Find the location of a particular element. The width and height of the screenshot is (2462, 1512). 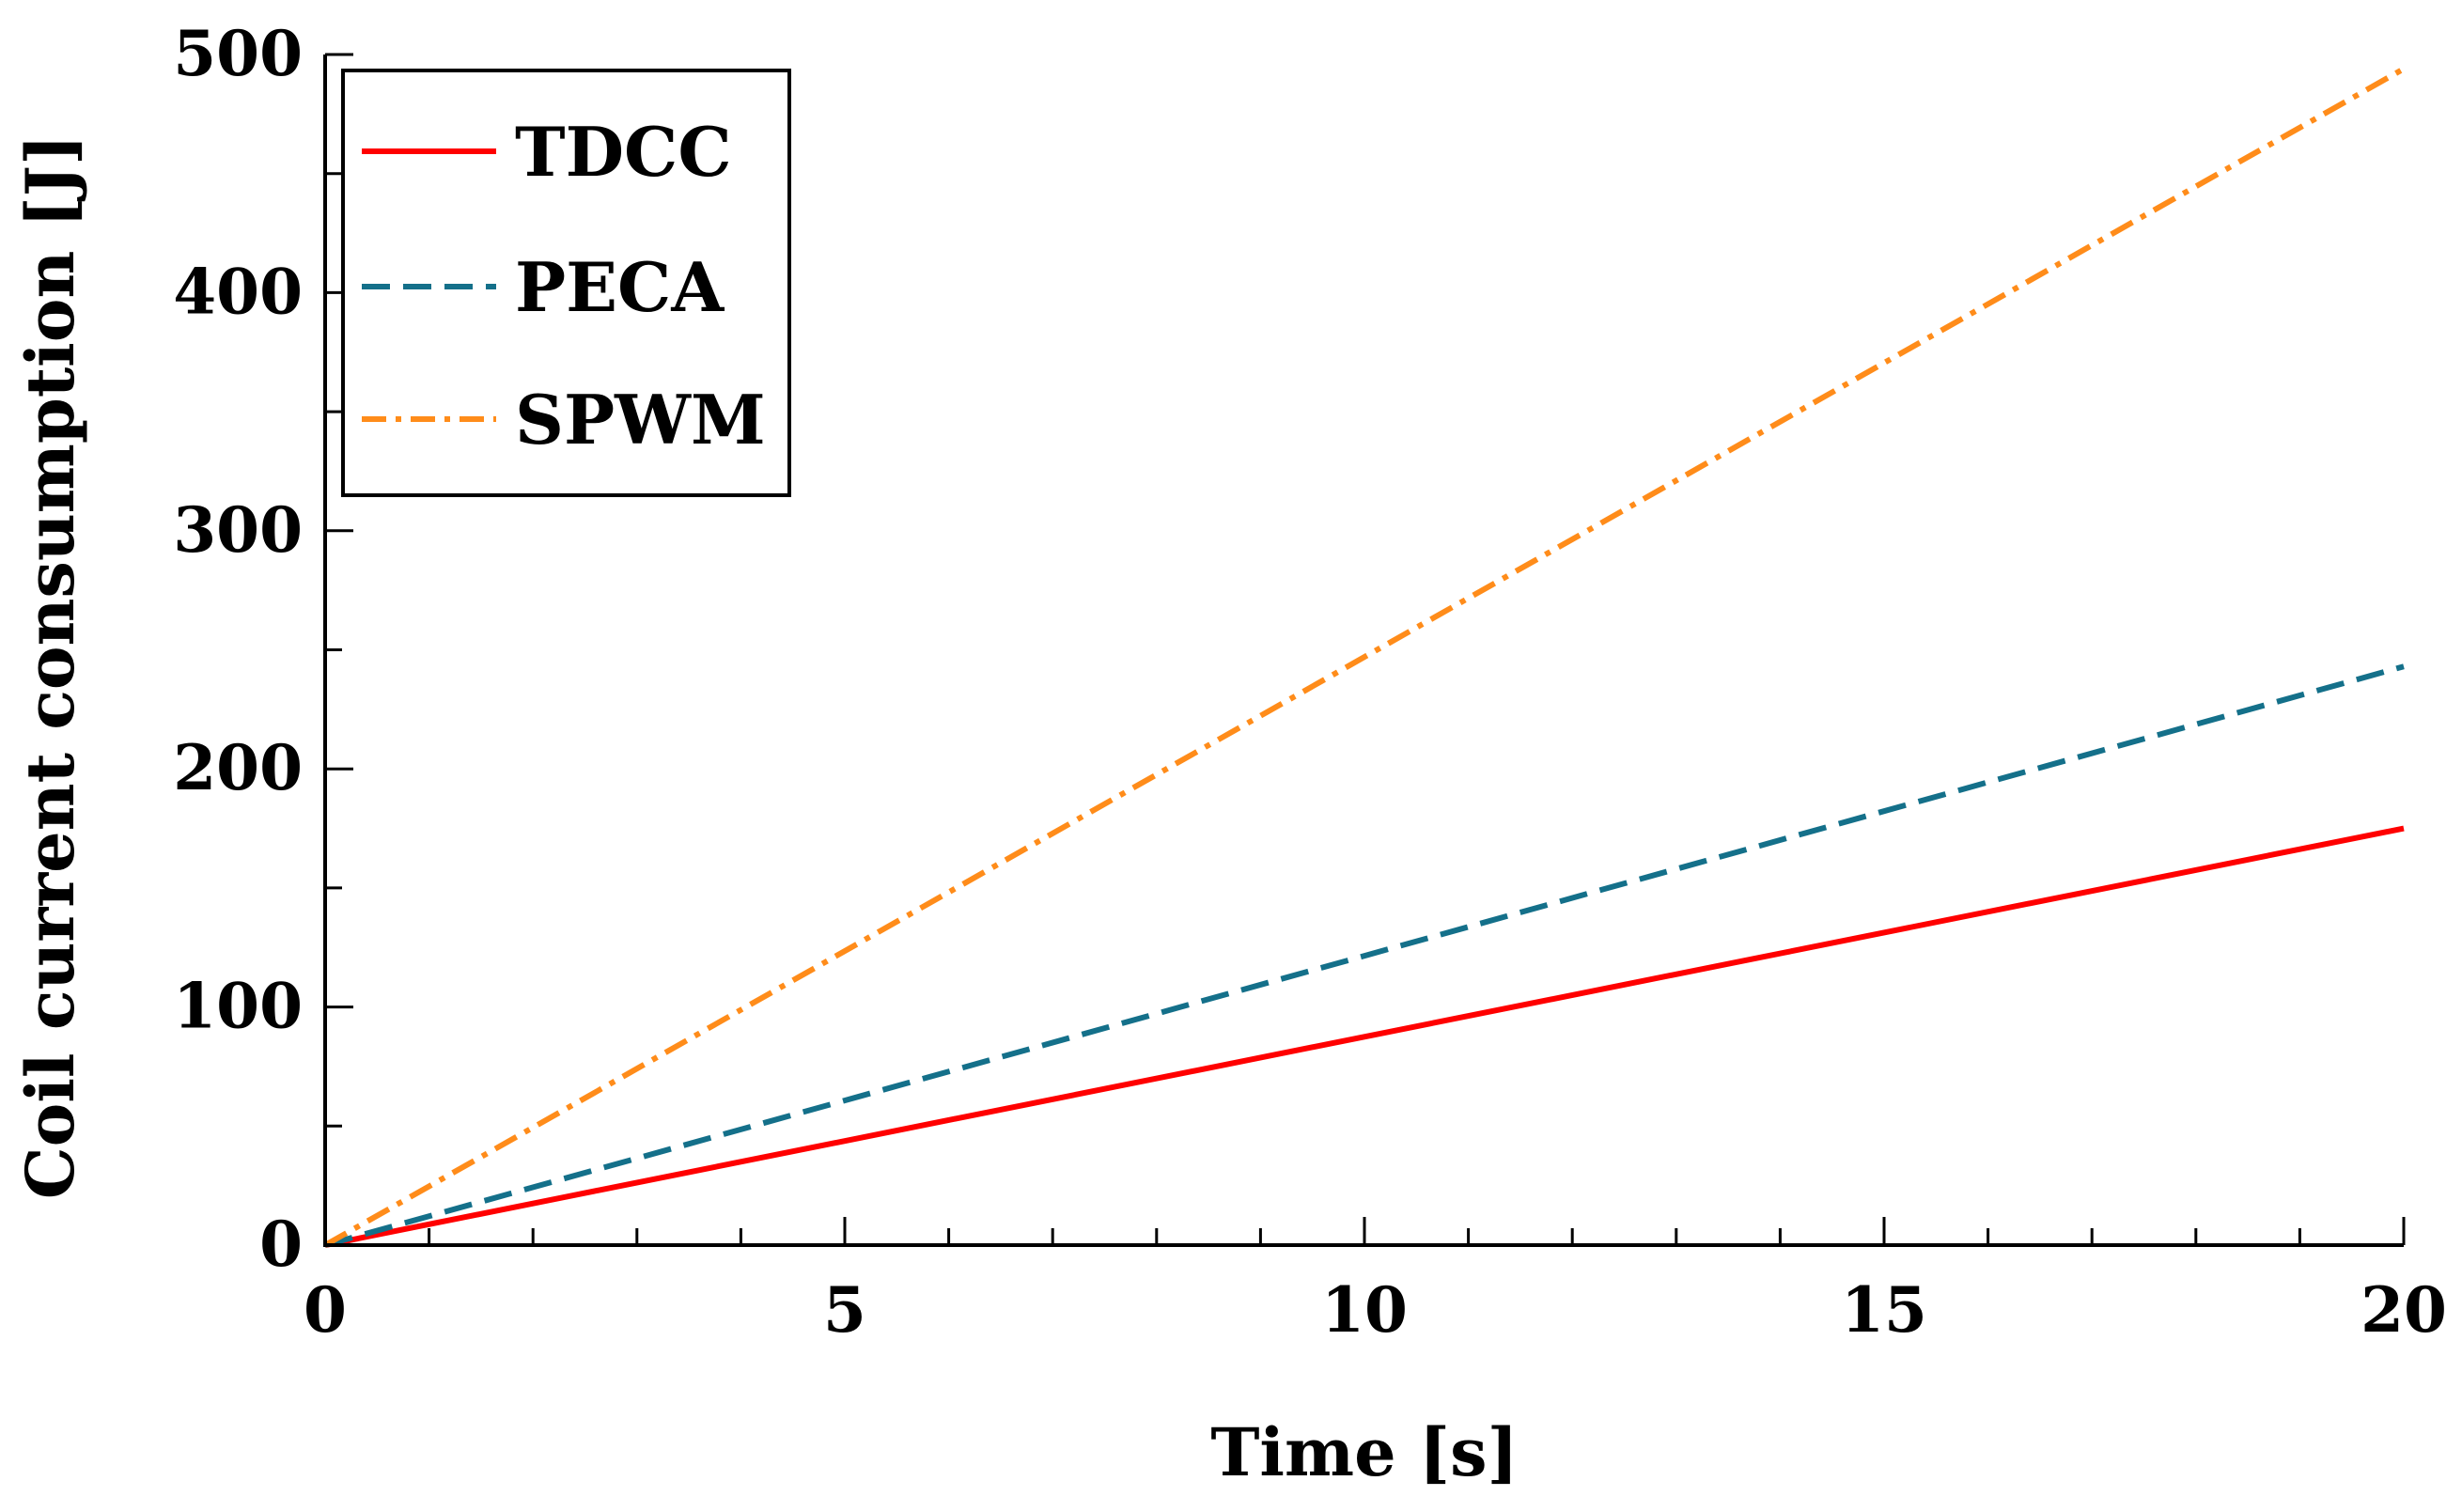

x-tick-label: 10 is located at coordinates (1365, 1310).